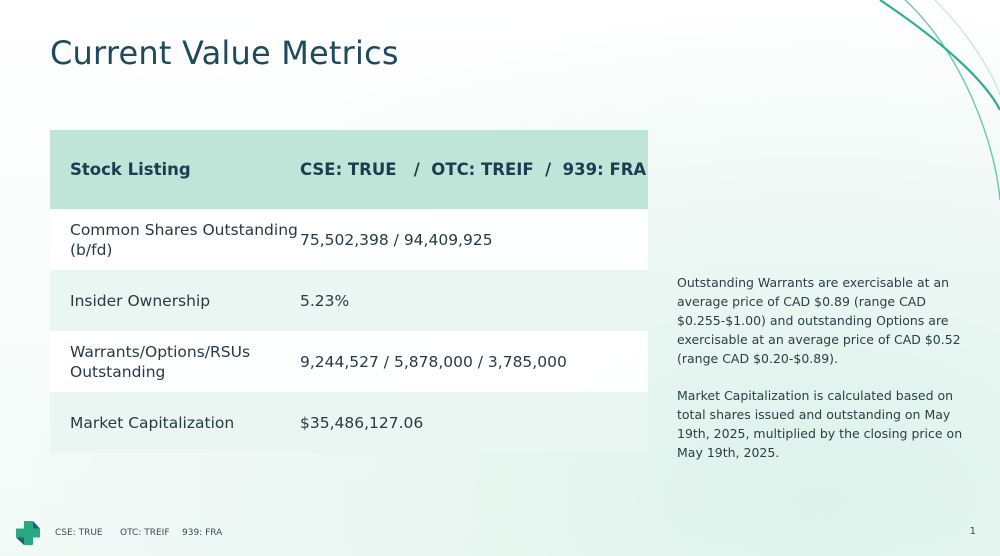 The height and width of the screenshot is (556, 1000). Describe the element at coordinates (202, 533) in the screenshot. I see `footer-fra: 939: FRA` at that location.